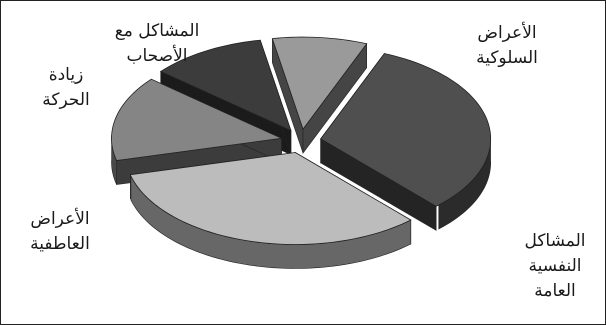 This screenshot has width=606, height=325. Describe the element at coordinates (60, 231) in the screenshot. I see `label-emotional-symptoms: الأعراض العاطفية` at that location.